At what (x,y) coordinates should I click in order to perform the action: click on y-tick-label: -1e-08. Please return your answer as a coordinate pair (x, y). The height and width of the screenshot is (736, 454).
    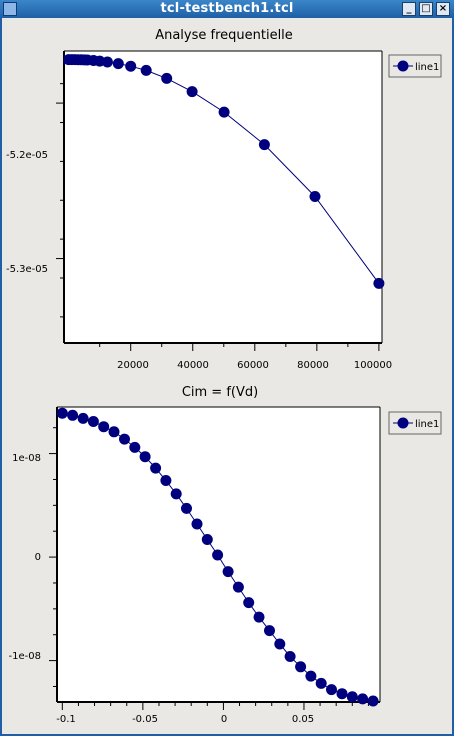
    Looking at the image, I should click on (25, 656).